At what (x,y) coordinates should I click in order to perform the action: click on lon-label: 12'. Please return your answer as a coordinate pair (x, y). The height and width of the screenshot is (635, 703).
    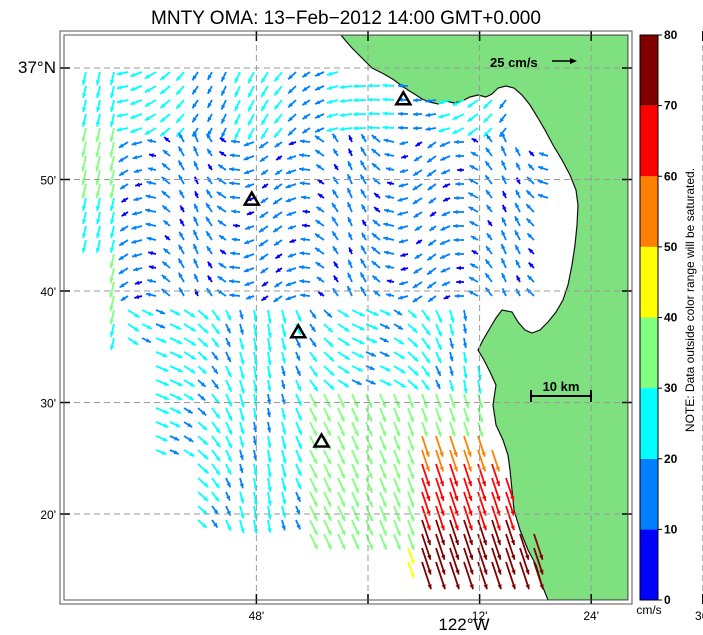
    Looking at the image, I should click on (480, 616).